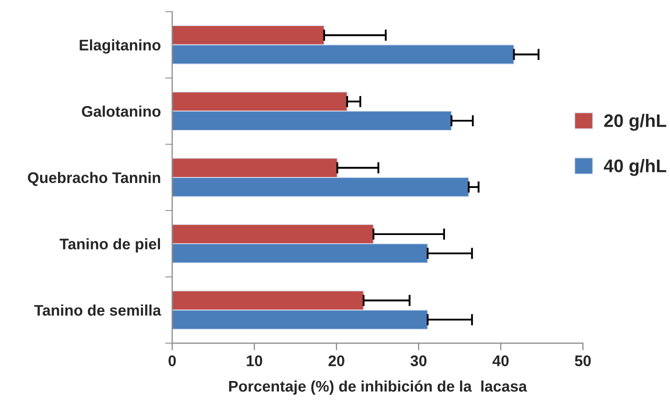 This screenshot has height=417, width=670. I want to click on x-tick-label: 30, so click(418, 360).